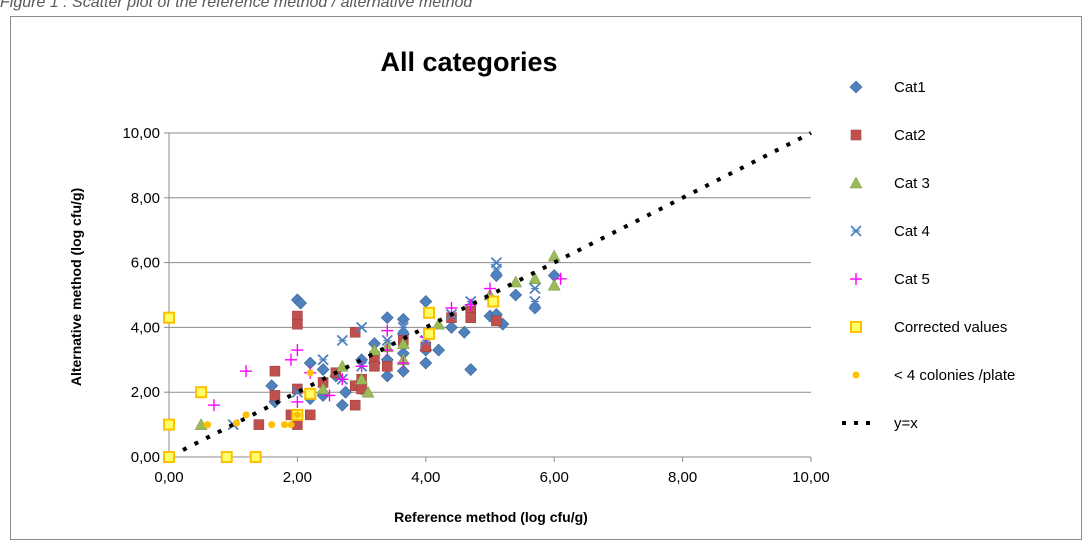  Describe the element at coordinates (168, 477) in the screenshot. I see `x-tick-label: 0,00` at that location.